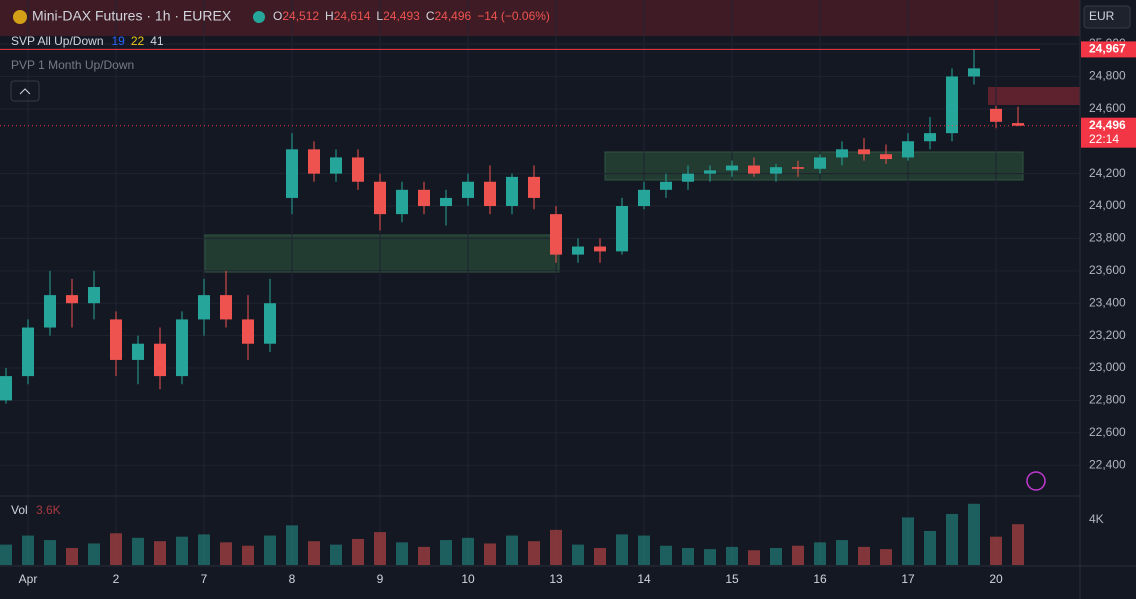  I want to click on y-tick-label: 24,200, so click(1107, 173).